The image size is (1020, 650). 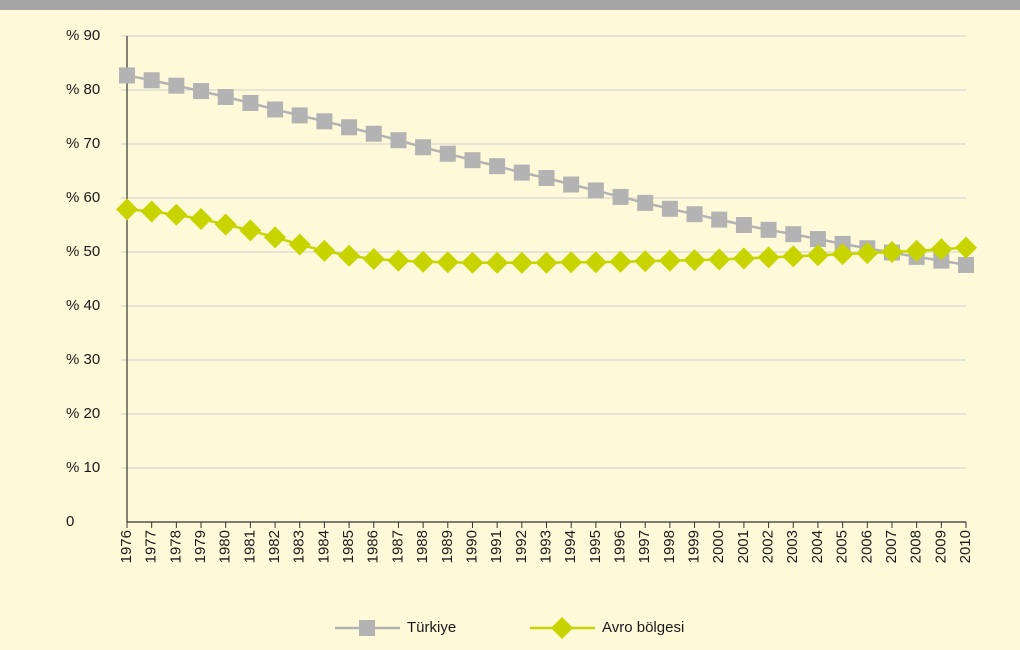 What do you see at coordinates (83, 251) in the screenshot?
I see `y-tick-label: % 50` at bounding box center [83, 251].